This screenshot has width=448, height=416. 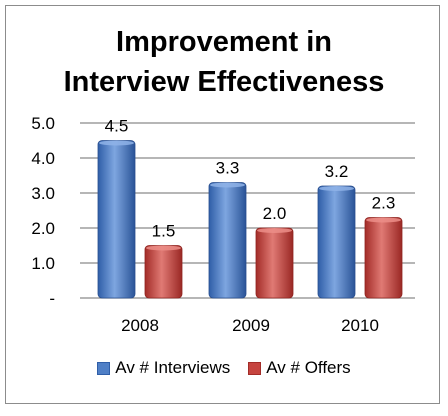 I want to click on data-label: 4.5, so click(x=117, y=126).